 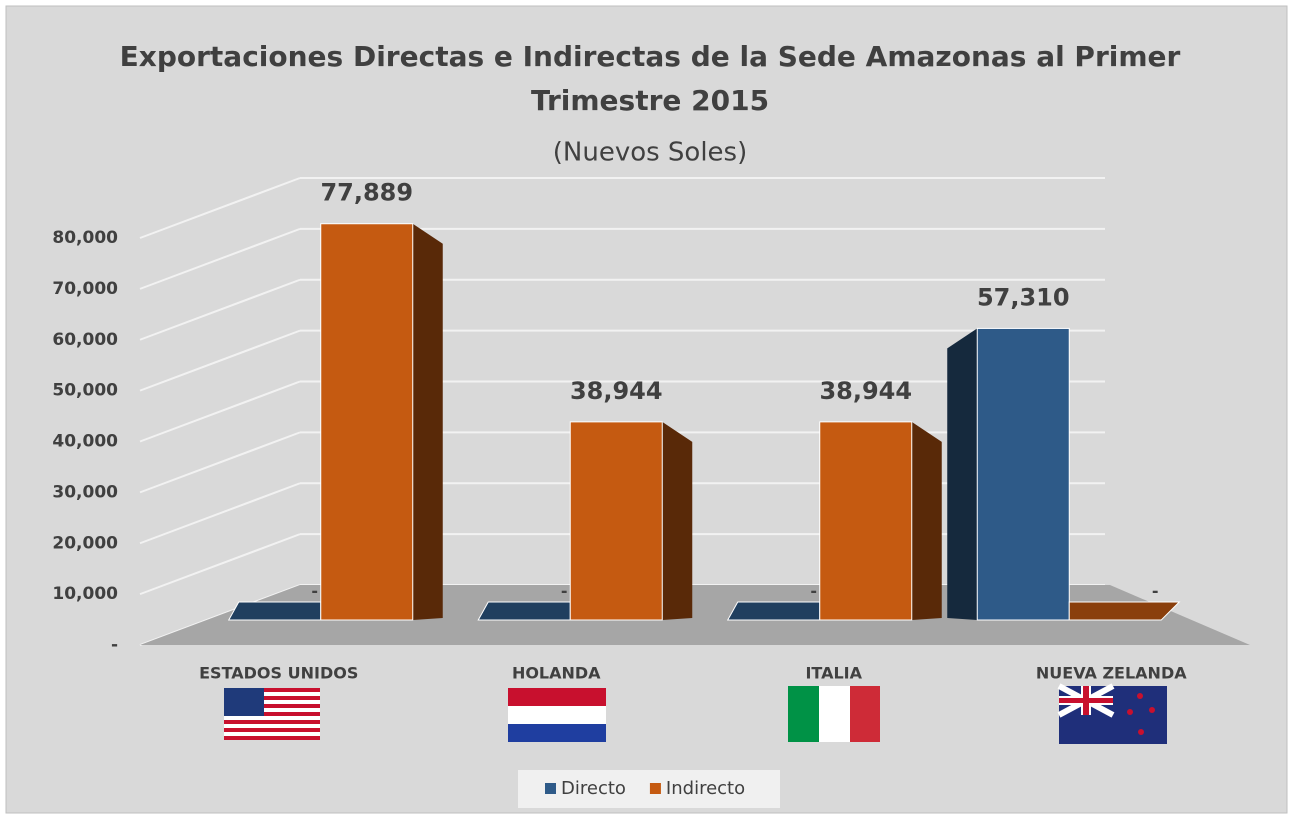 I want to click on y-tick-label: 20,000, so click(x=85, y=543).